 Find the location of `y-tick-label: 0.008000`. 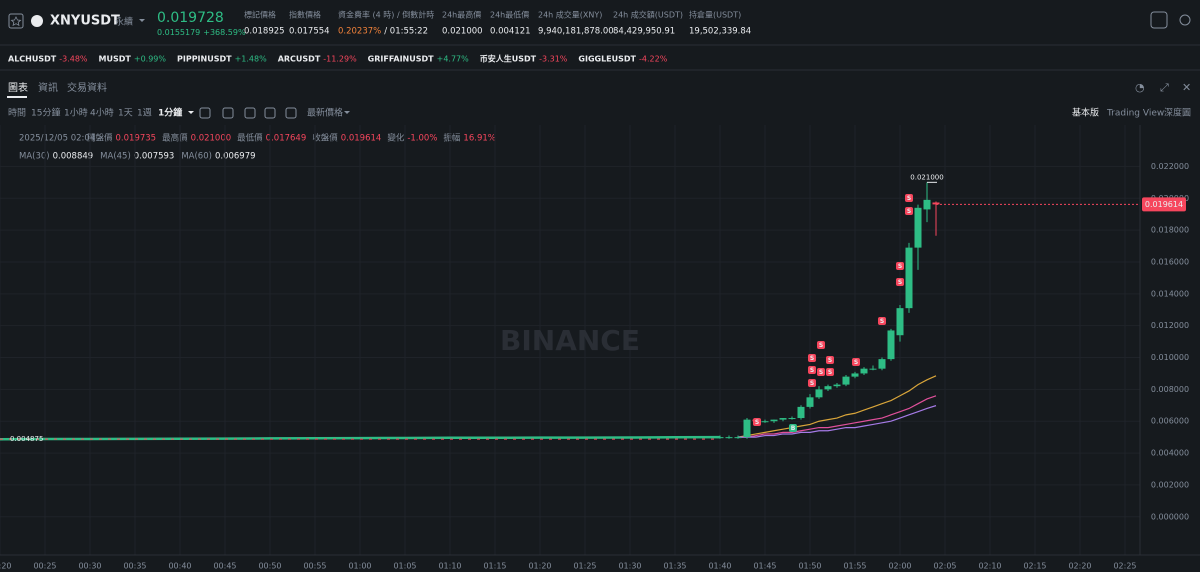

y-tick-label: 0.008000 is located at coordinates (1170, 389).